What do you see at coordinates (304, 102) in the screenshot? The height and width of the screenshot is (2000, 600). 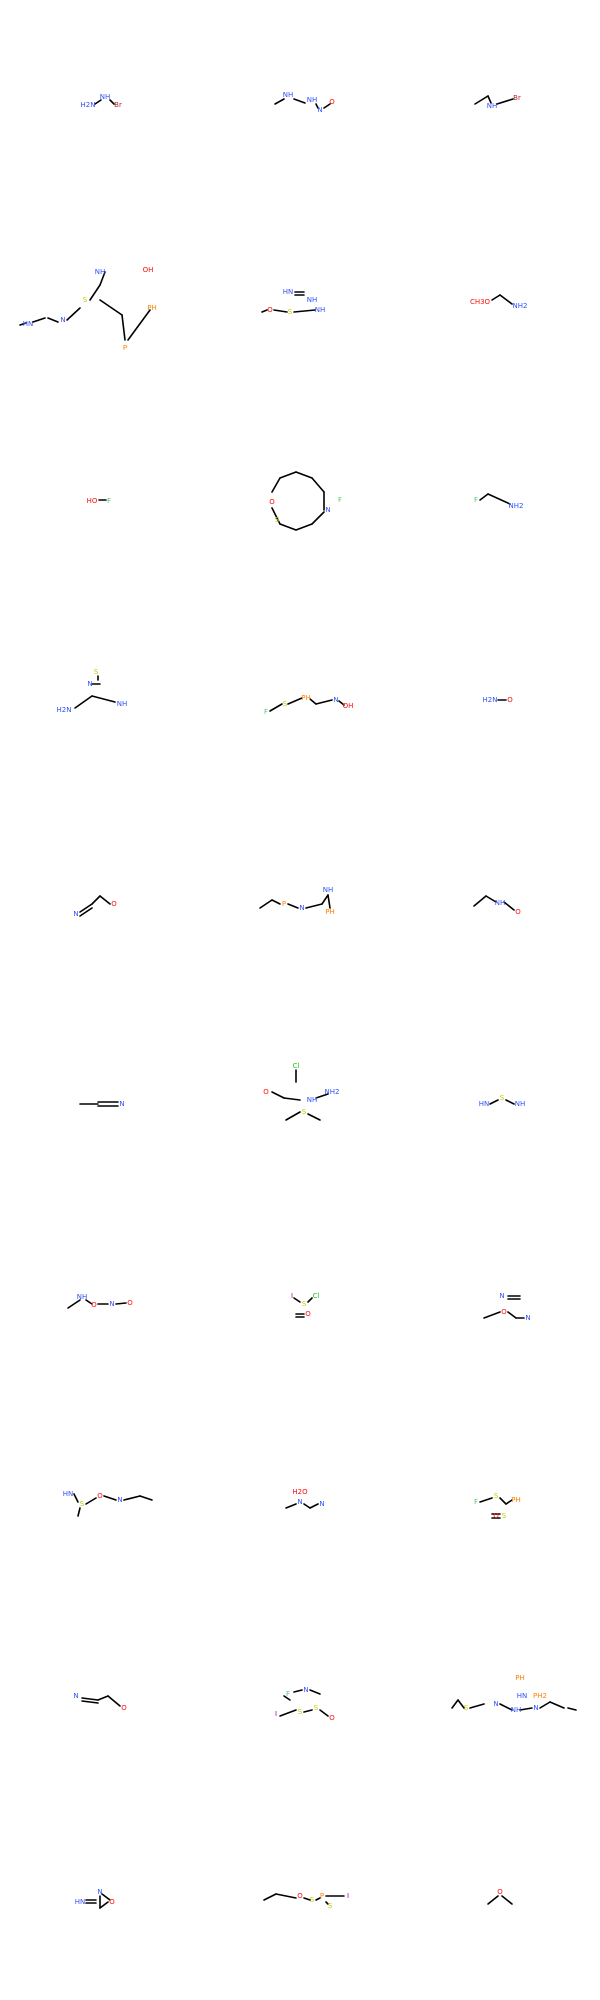 I see `molecule-structure-m02: NH NH NO` at bounding box center [304, 102].